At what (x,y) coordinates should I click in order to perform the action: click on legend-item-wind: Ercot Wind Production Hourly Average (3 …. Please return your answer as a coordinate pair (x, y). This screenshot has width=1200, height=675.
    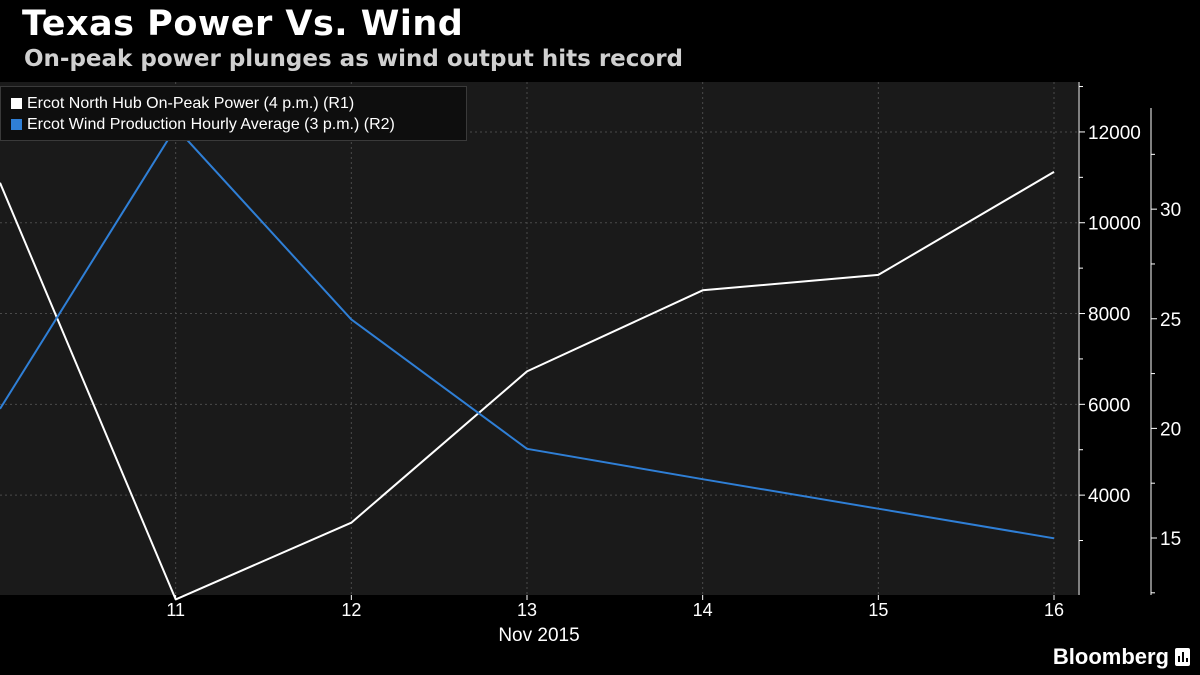
    Looking at the image, I should click on (203, 125).